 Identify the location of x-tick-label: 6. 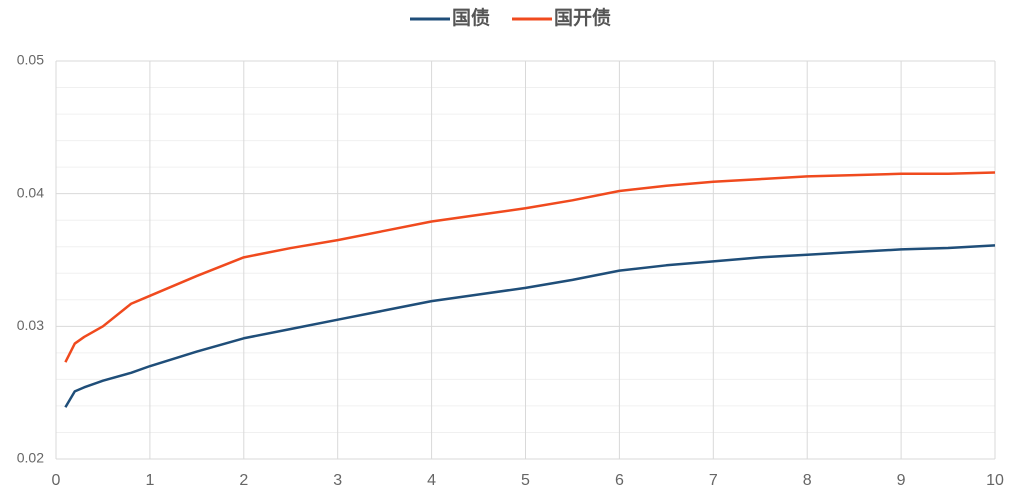
(619, 480).